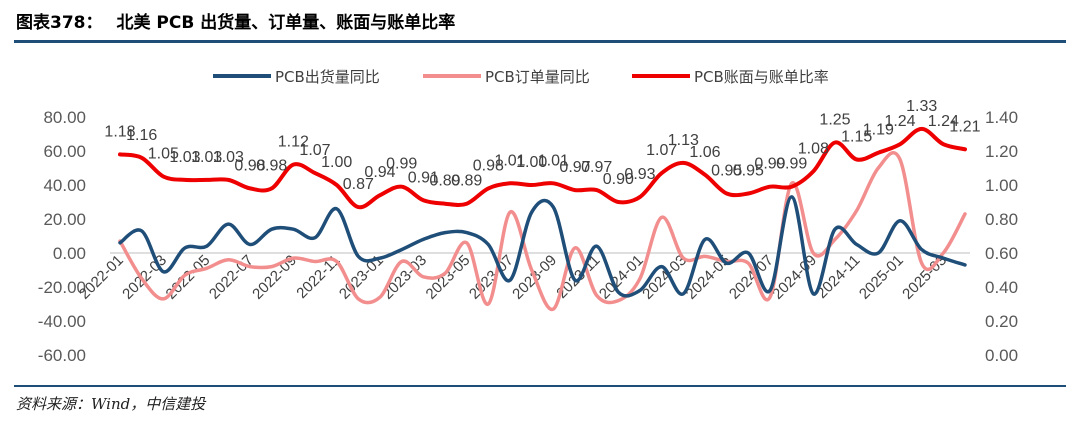 The height and width of the screenshot is (423, 1080). What do you see at coordinates (1001, 219) in the screenshot?
I see `y-right-tick-label: 0.80` at bounding box center [1001, 219].